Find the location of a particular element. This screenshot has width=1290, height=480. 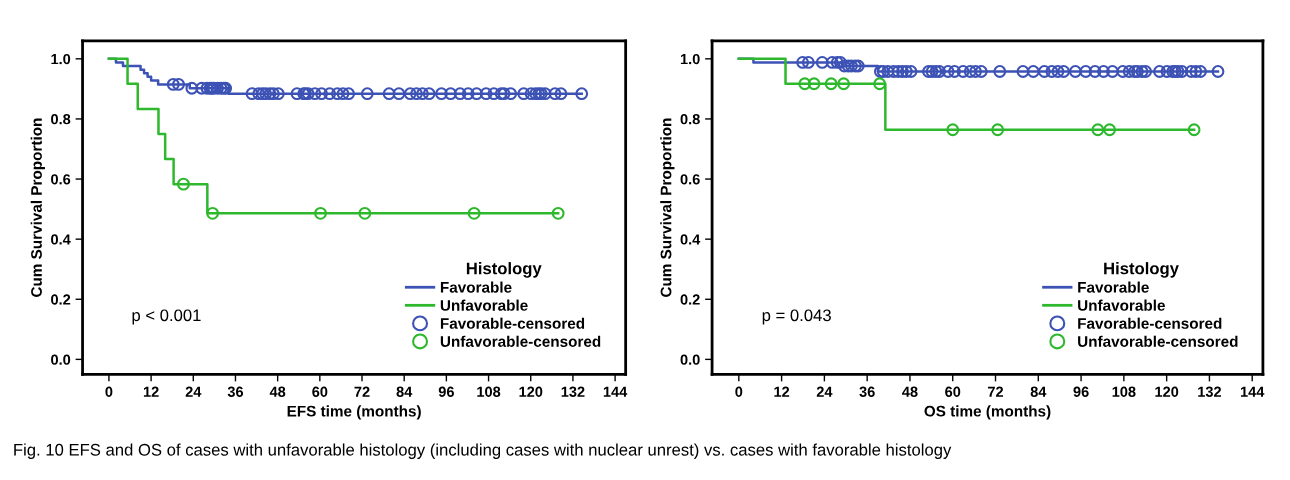

annotation: p < 0.001 is located at coordinates (166, 317).